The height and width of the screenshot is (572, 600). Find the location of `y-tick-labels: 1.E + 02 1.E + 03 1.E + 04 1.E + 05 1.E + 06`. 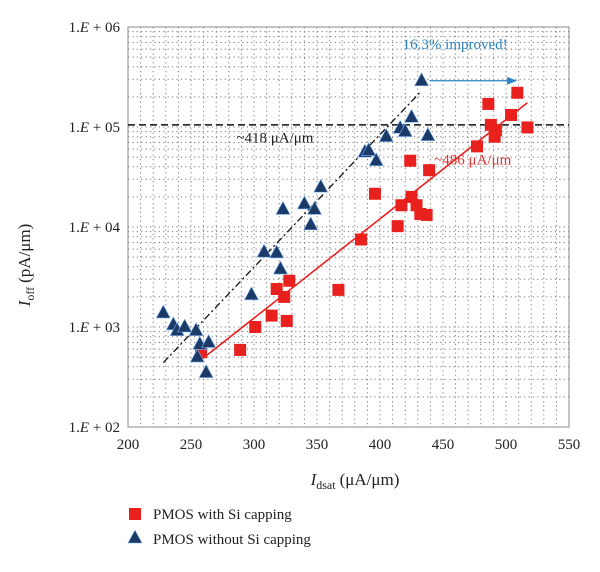

y-tick-labels: 1.E + 02 1.E + 03 1.E + 04 1.E + 05 1.E + 06 is located at coordinates (95, 228).